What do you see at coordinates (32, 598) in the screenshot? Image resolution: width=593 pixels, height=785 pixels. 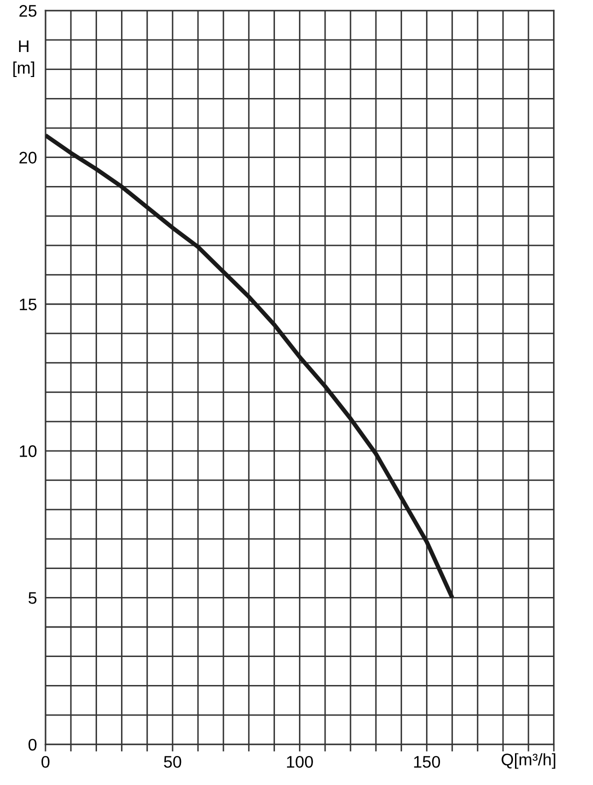 I see `y-tick-label: 5` at bounding box center [32, 598].